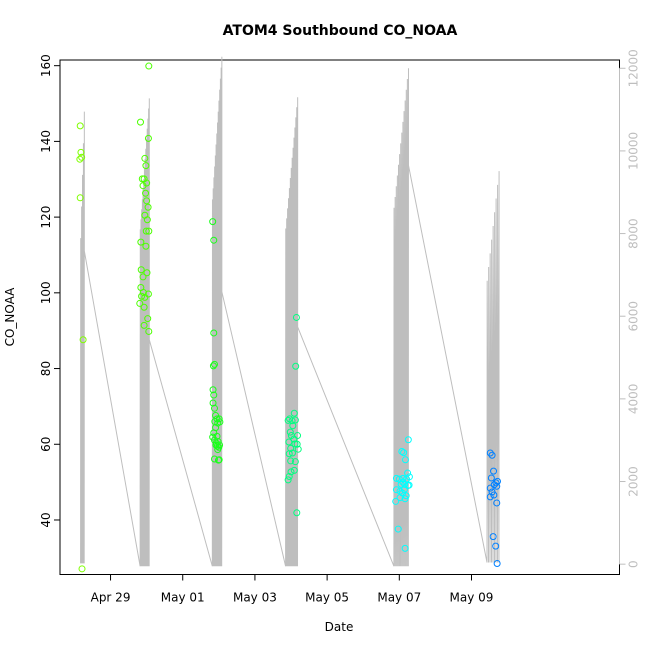 This screenshot has height=650, width=650. I want to click on chart-title: ATOM4 Southbound CO_NOAA, so click(340, 31).